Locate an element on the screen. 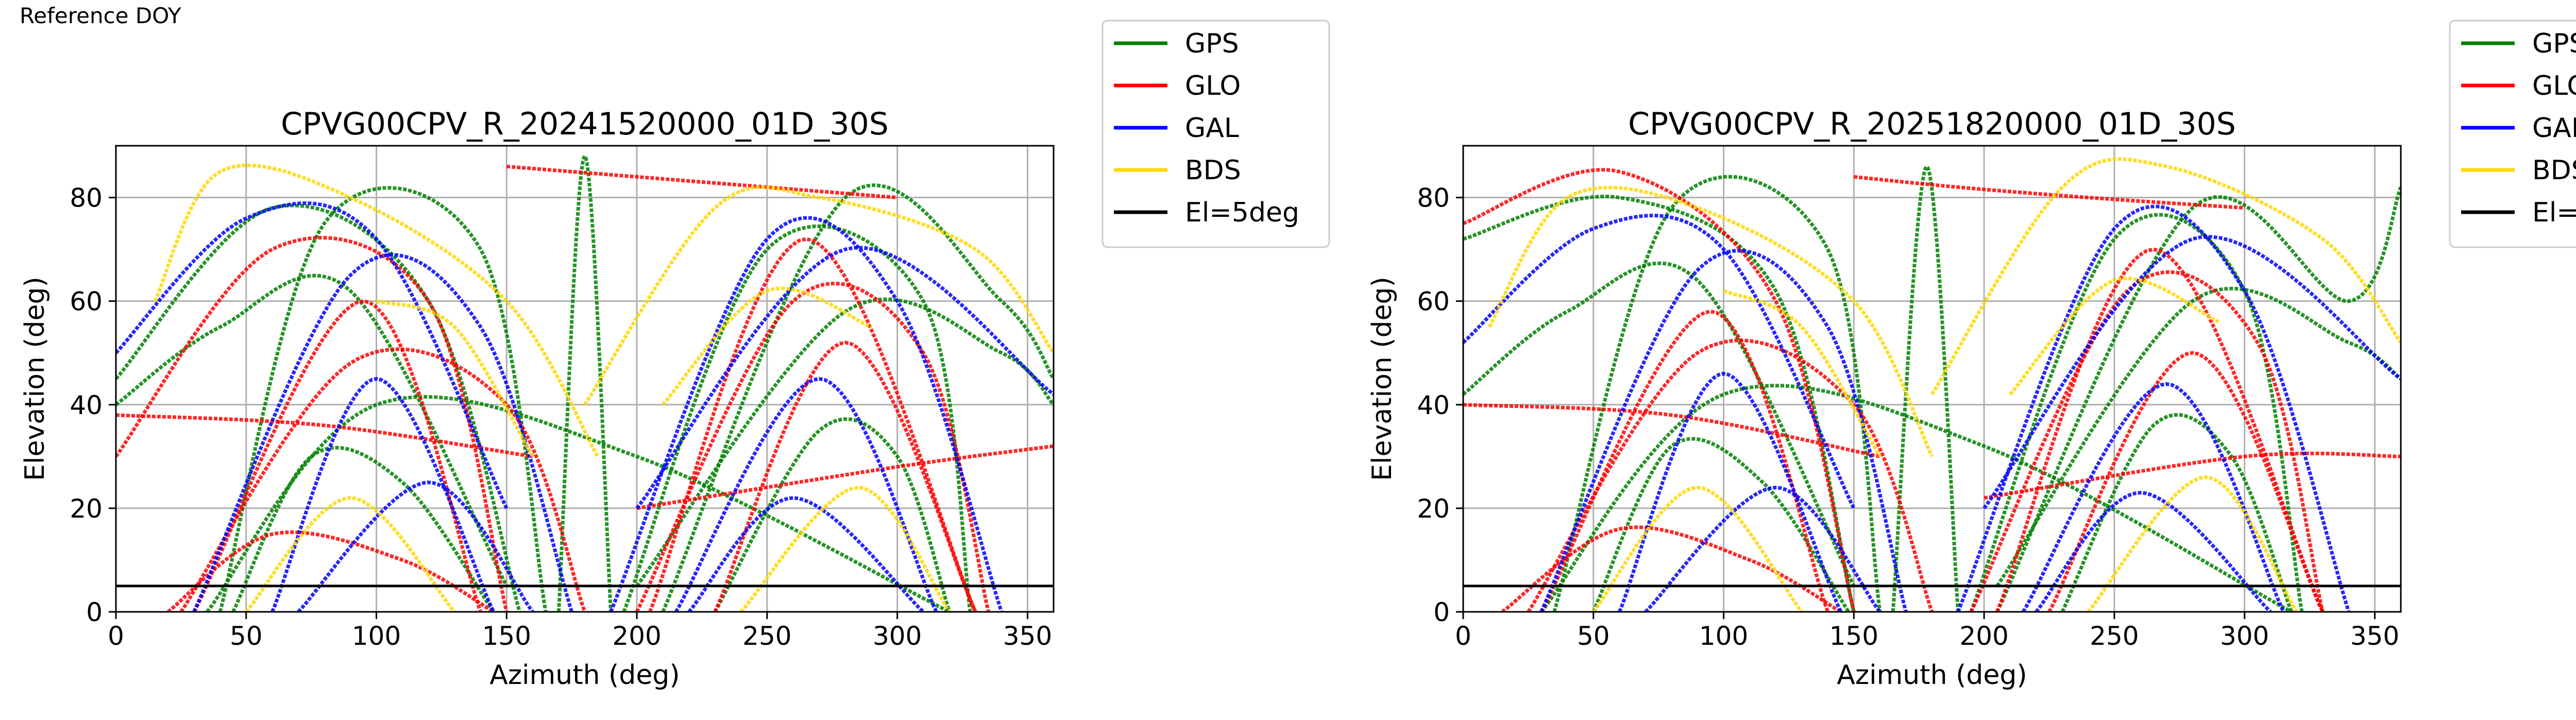 Image resolution: width=2576 pixels, height=720 pixels. legend-box is located at coordinates (2512, 134).